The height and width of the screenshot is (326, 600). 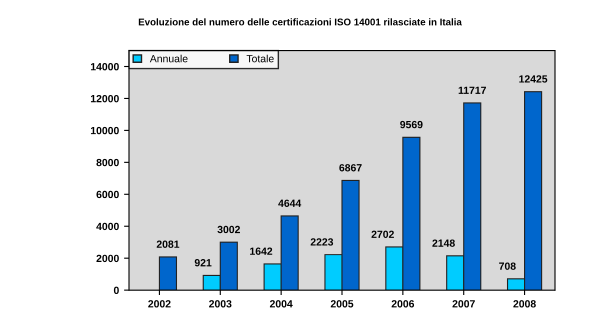 I want to click on data-label: 2081, so click(x=168, y=244).